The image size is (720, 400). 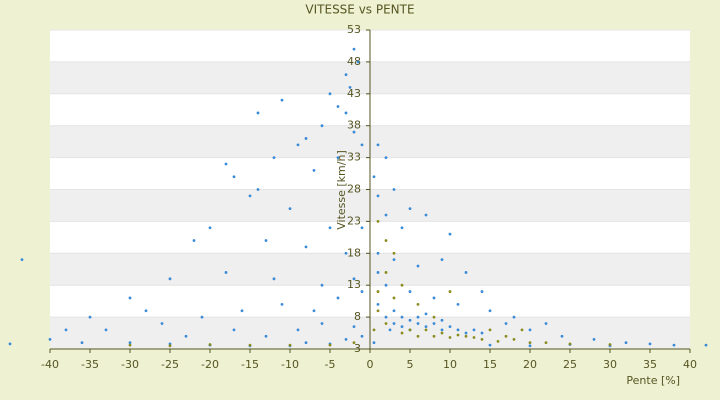 I want to click on x-tick-label: 10, so click(x=450, y=364).